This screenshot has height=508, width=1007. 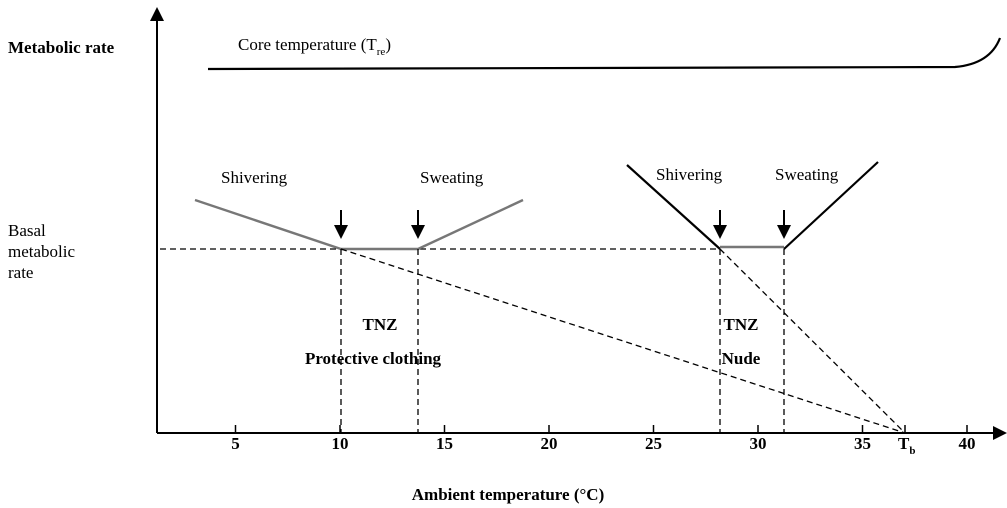 What do you see at coordinates (812, 341) in the screenshot?
I see `guide` at bounding box center [812, 341].